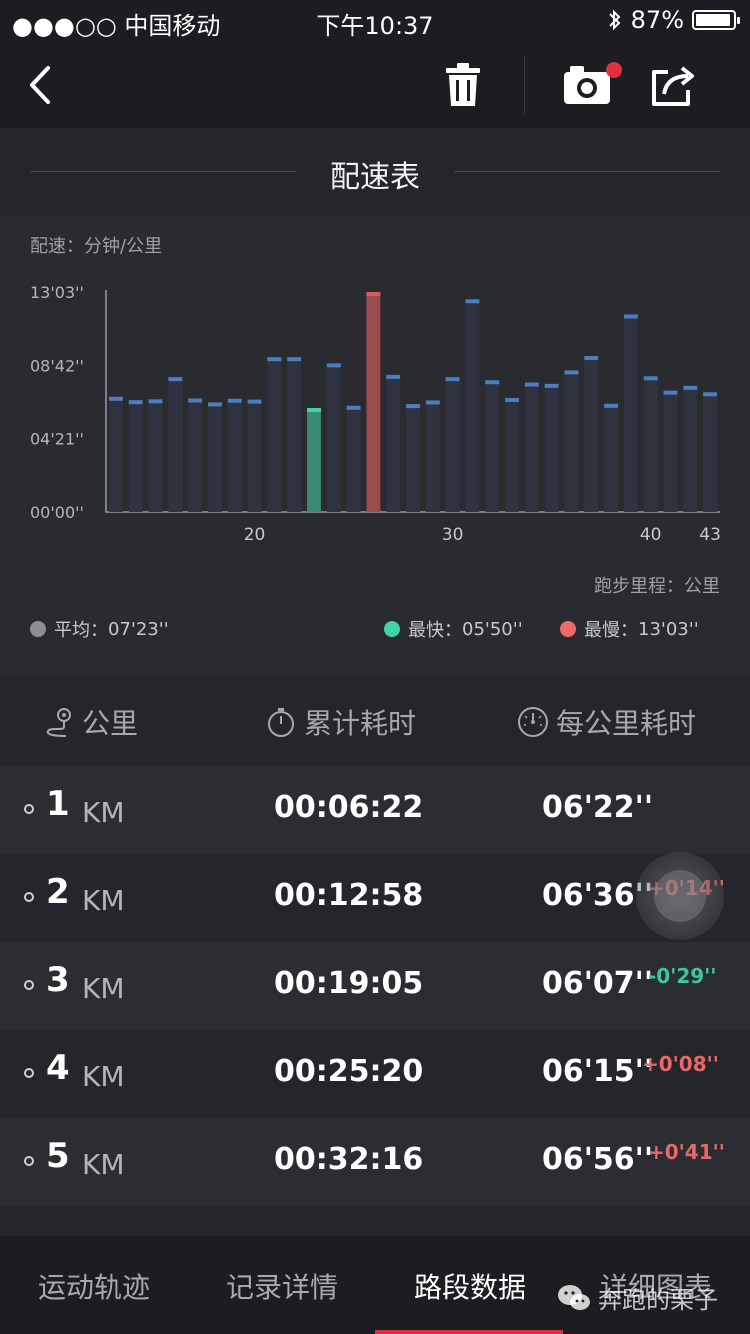 This screenshot has height=1334, width=750. What do you see at coordinates (58, 1156) in the screenshot?
I see `row-km: 5` at bounding box center [58, 1156].